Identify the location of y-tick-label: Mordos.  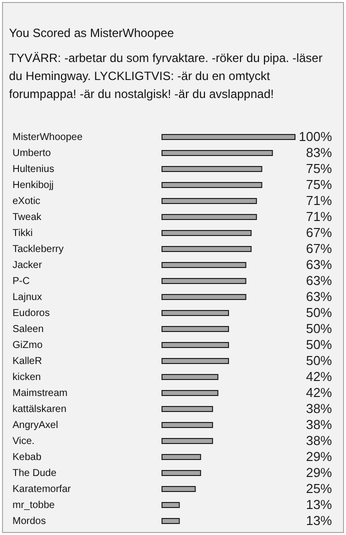
(29, 521).